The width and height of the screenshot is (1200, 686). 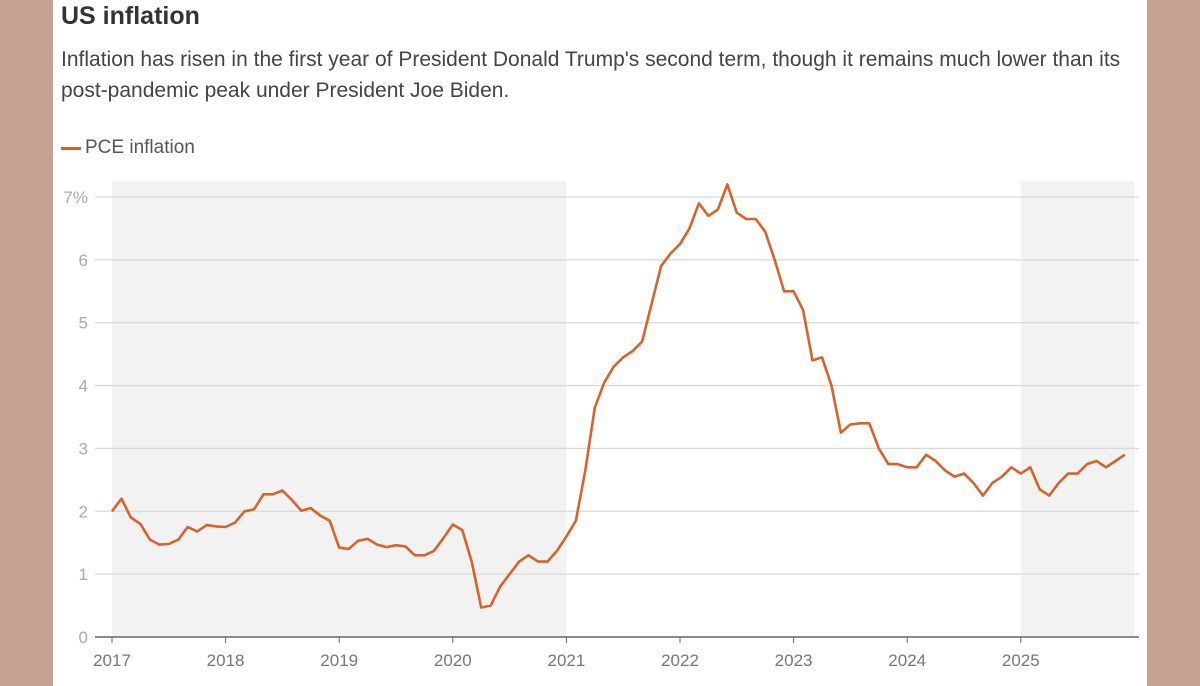 I want to click on chart-title: US inflation, so click(x=130, y=16).